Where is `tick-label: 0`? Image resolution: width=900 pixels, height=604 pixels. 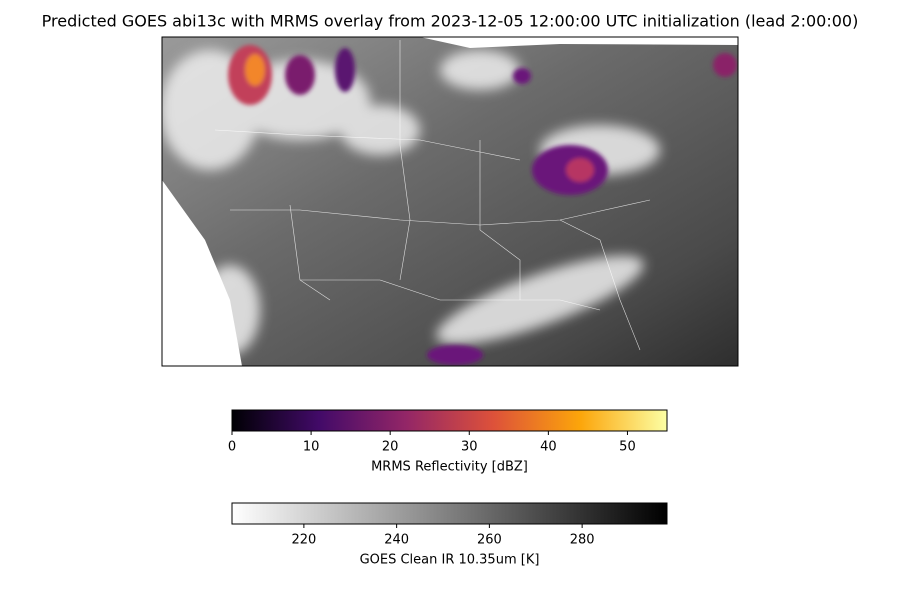 tick-label: 0 is located at coordinates (232, 447).